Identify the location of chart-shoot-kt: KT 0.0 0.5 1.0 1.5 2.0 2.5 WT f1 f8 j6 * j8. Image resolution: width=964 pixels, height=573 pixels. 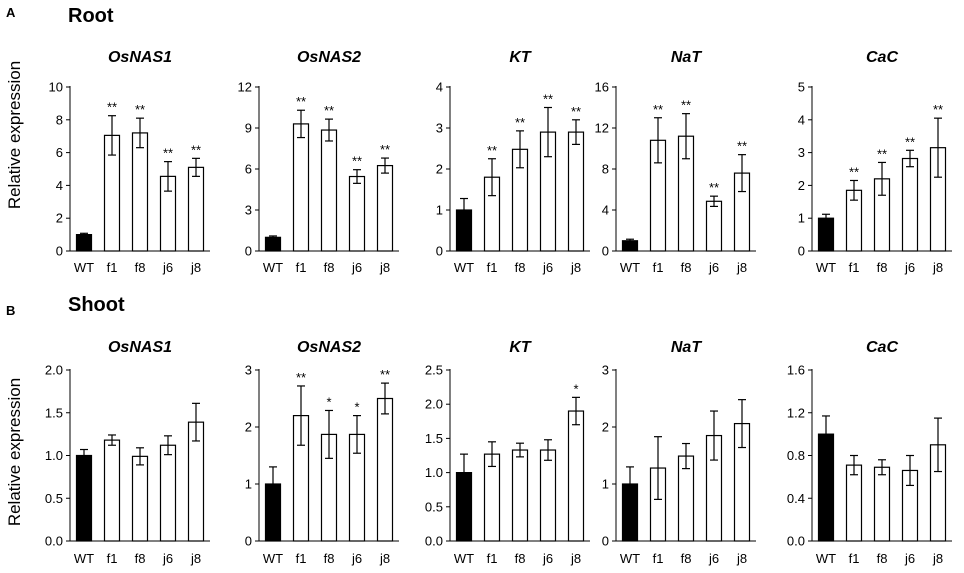
(507, 452).